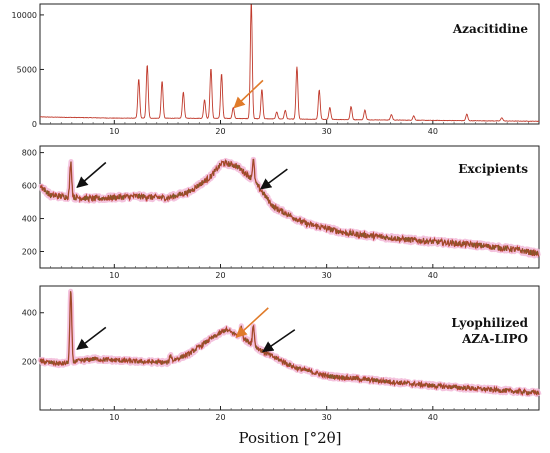 The image size is (550, 453). What do you see at coordinates (490, 29) in the screenshot?
I see `panel-label: Azacitidine` at bounding box center [490, 29].